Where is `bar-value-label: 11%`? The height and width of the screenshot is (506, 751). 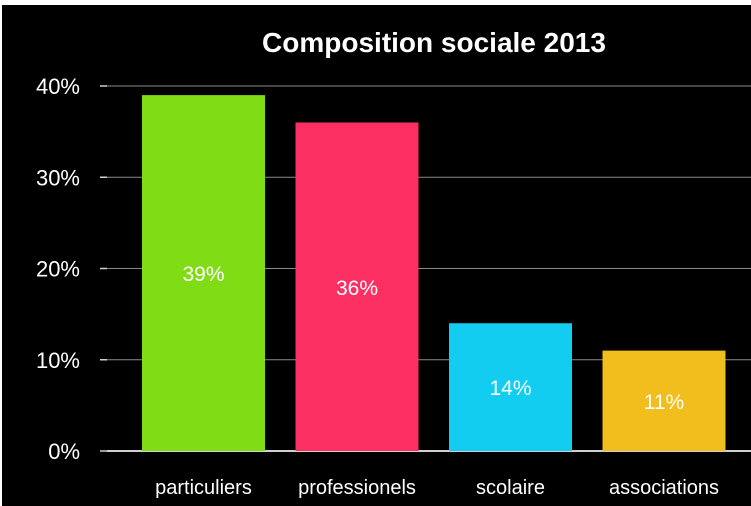
bar-value-label: 11% is located at coordinates (664, 402).